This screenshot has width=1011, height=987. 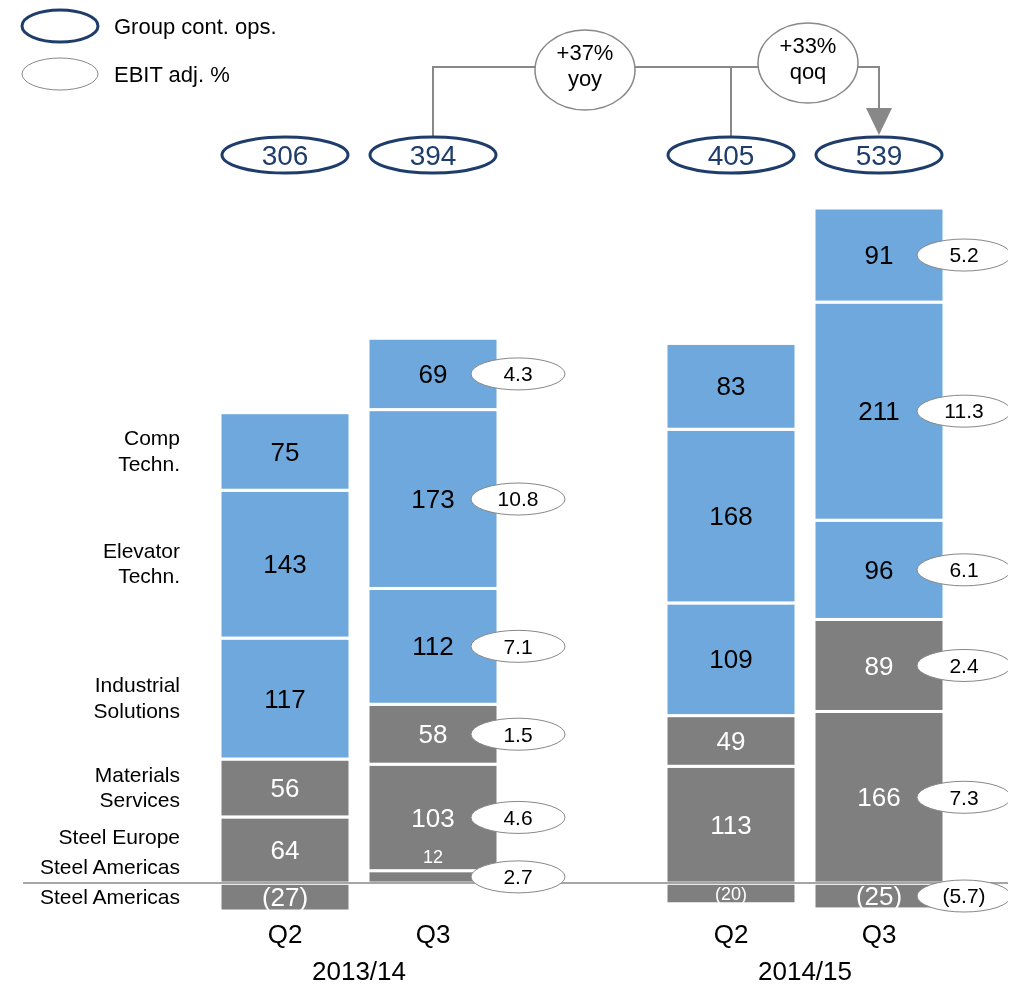 I want to click on data-label: 89, so click(x=879, y=665).